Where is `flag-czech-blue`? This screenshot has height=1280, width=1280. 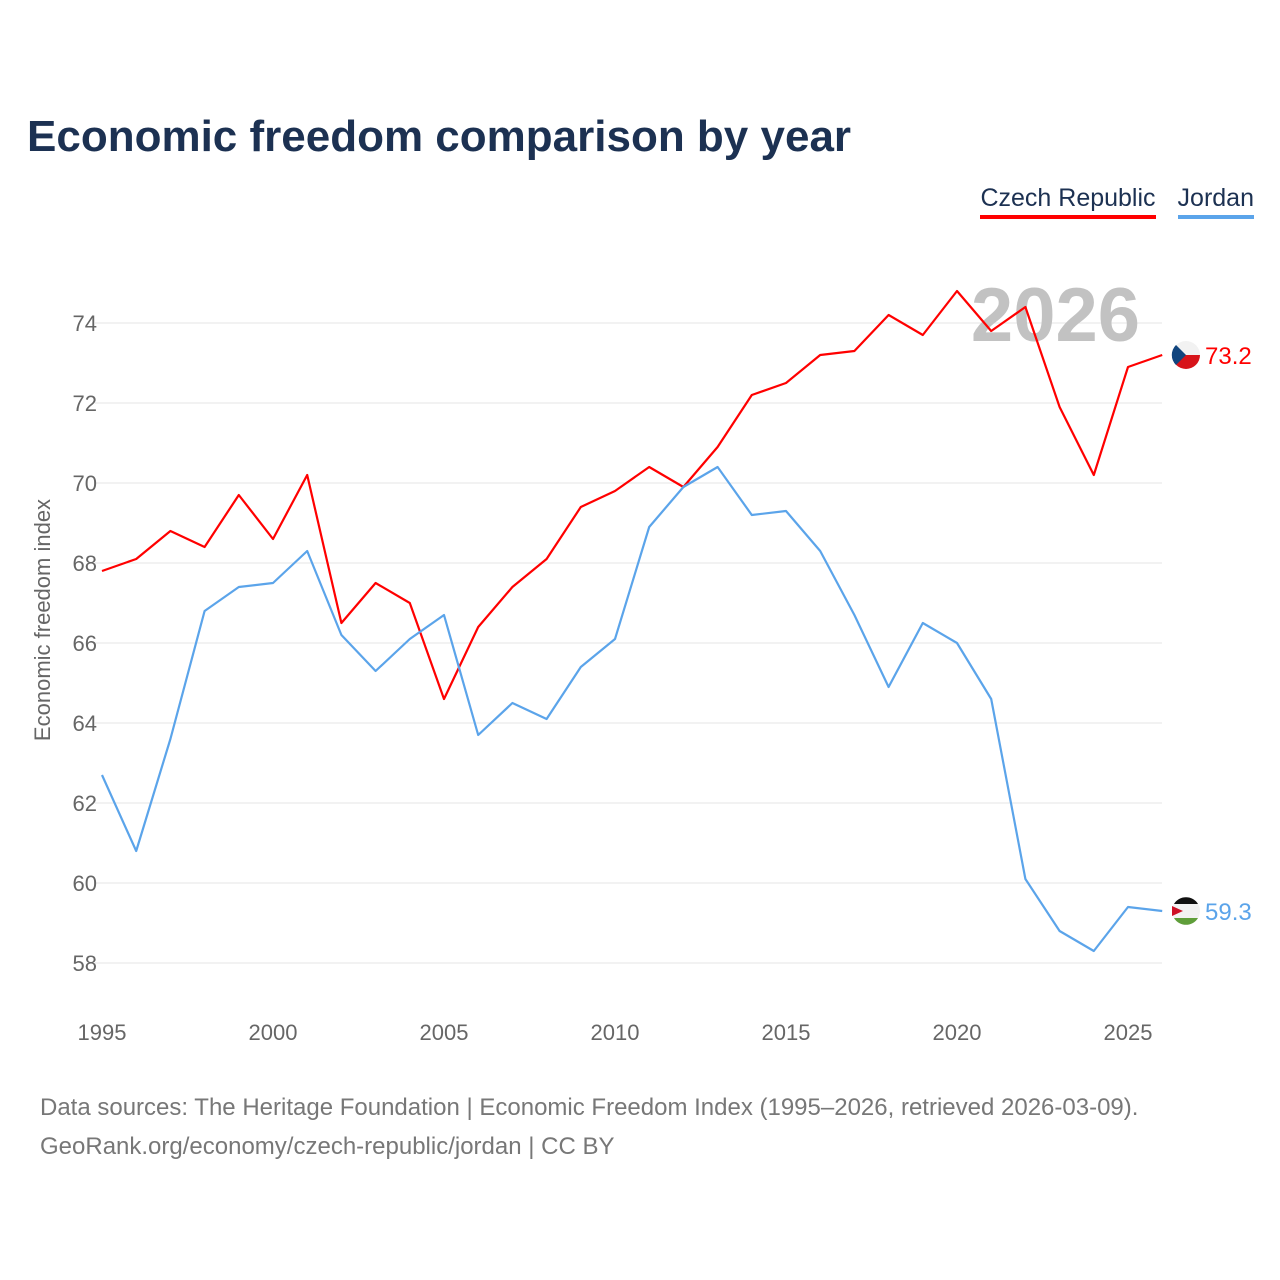
flag-czech-blue is located at coordinates (1178, 355).